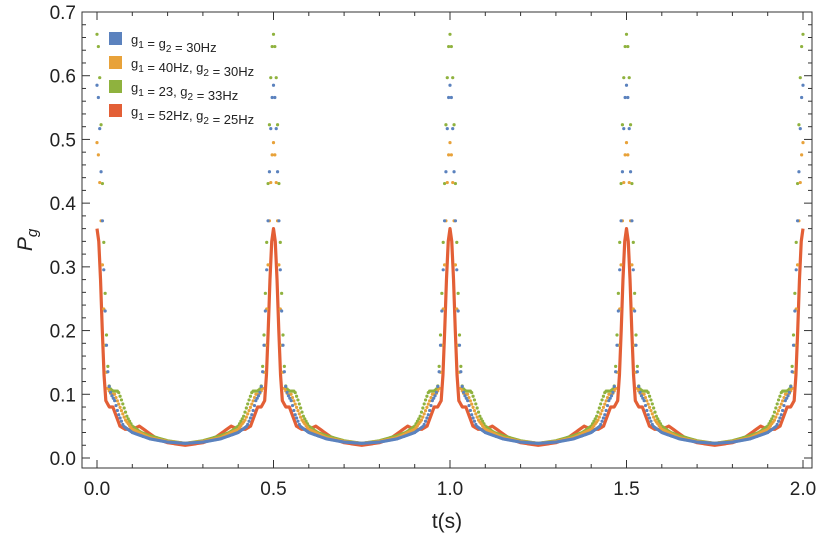 Image resolution: width=822 pixels, height=535 pixels. I want to click on x-tick-label: 0.0, so click(97, 489).